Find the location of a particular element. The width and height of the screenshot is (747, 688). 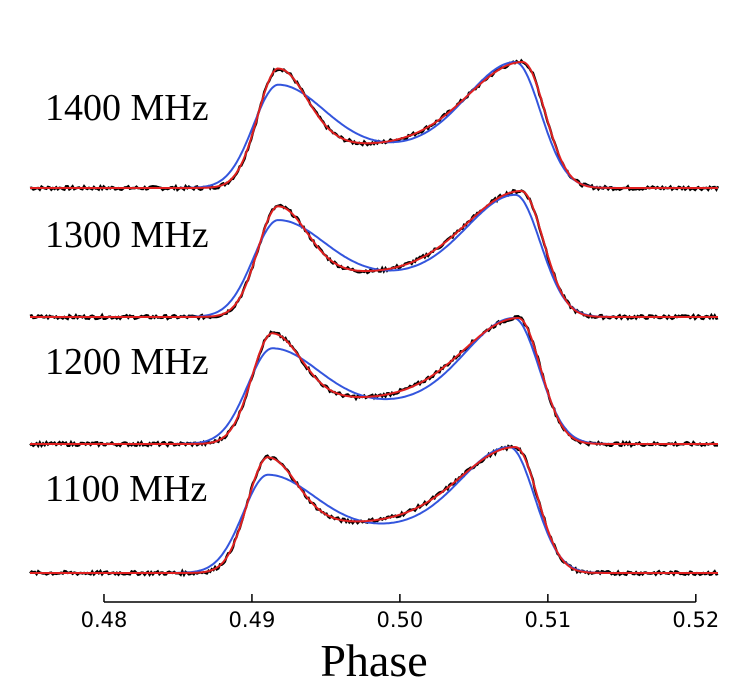

x-axis-title: Phase is located at coordinates (373, 660).